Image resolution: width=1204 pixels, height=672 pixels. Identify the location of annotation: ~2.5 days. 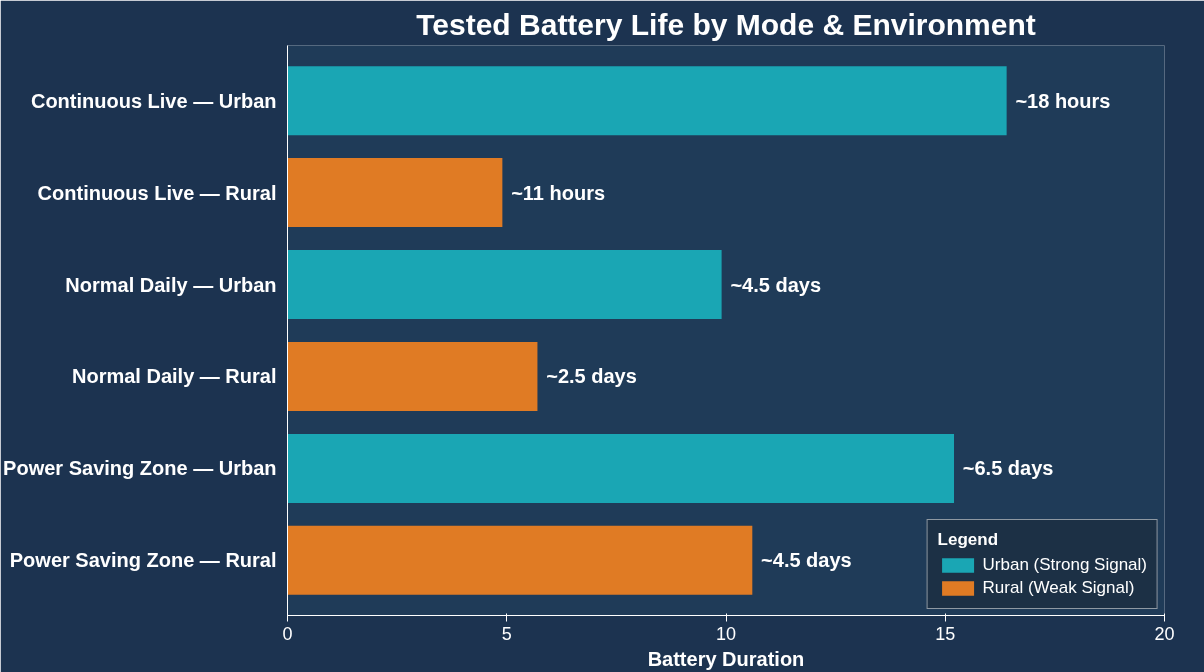
(591, 376).